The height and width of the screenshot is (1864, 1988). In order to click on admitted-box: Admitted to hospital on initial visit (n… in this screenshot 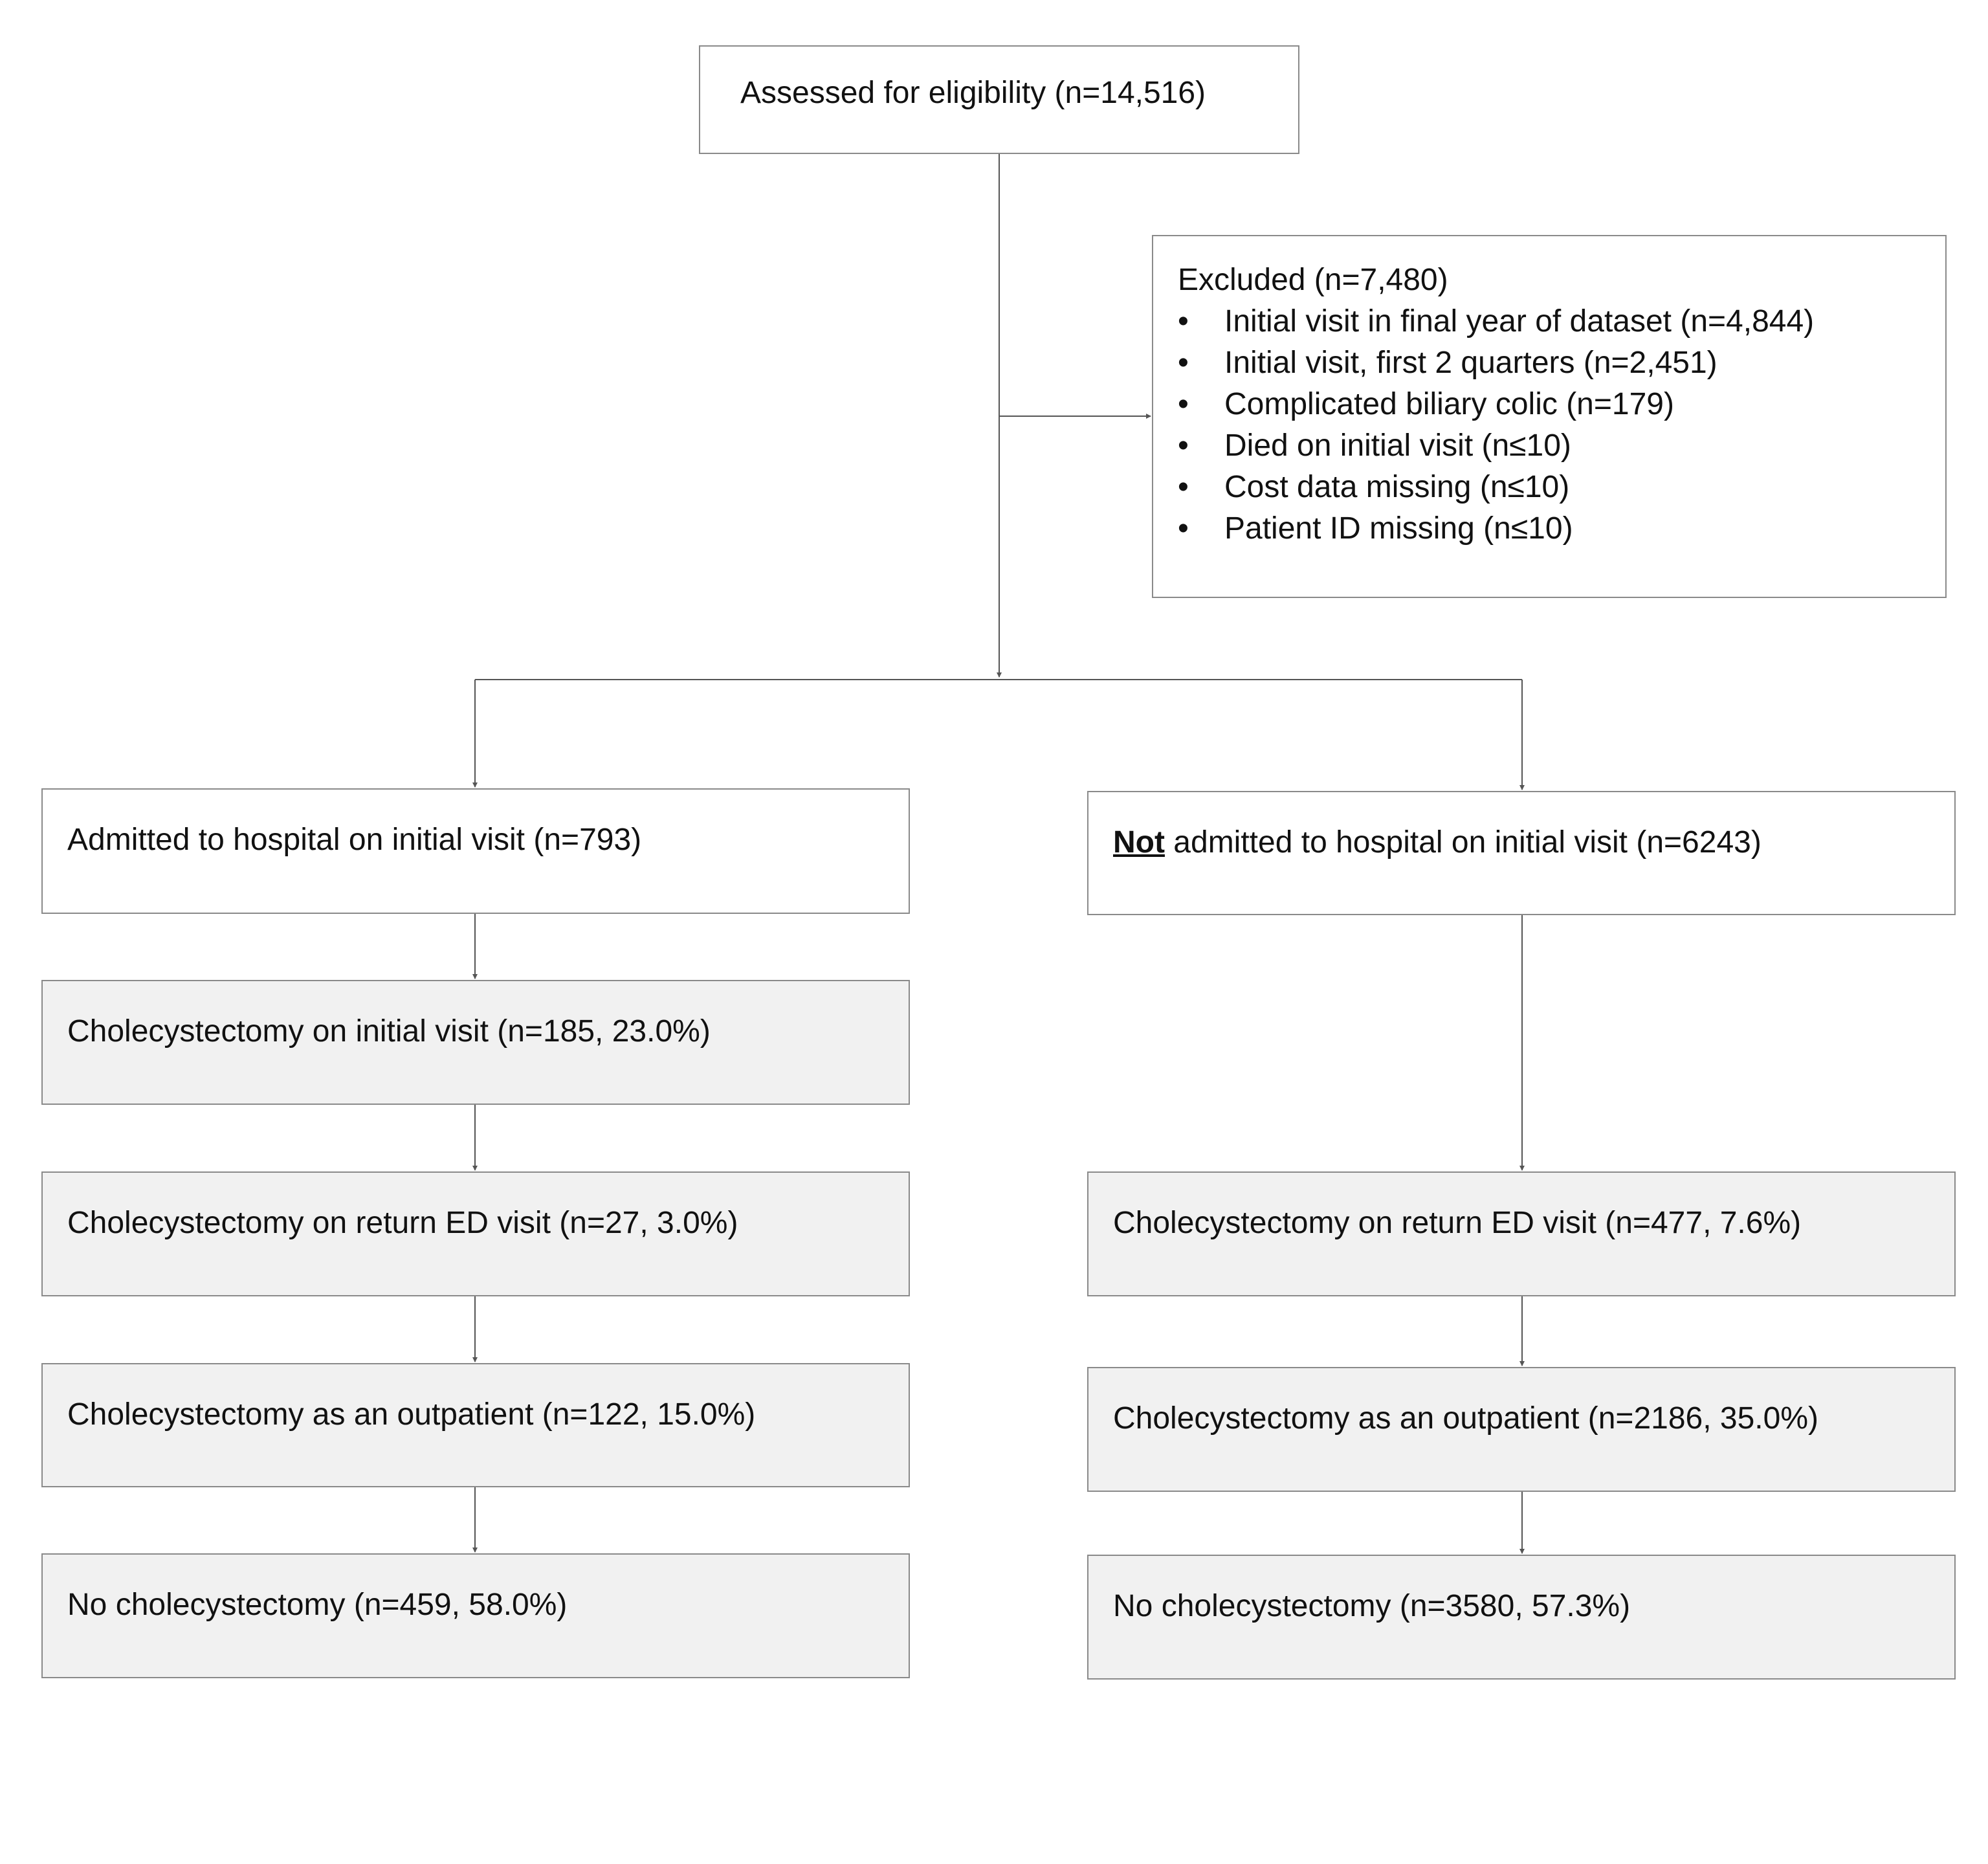, I will do `click(475, 851)`.